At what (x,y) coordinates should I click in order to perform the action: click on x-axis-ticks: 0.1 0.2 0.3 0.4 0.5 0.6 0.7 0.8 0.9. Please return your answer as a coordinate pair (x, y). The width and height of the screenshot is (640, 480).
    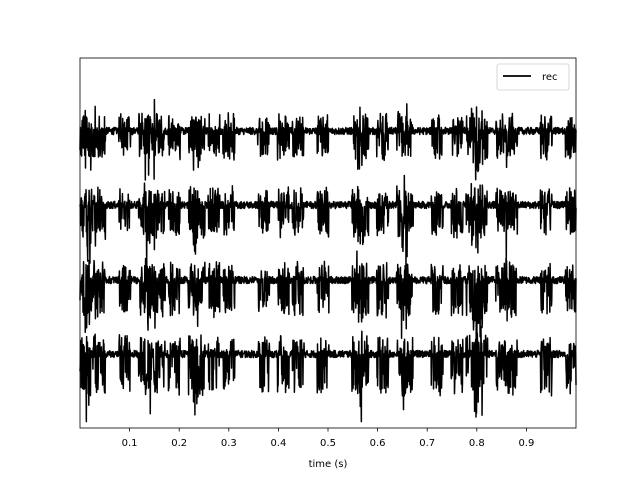
    Looking at the image, I should click on (328, 438).